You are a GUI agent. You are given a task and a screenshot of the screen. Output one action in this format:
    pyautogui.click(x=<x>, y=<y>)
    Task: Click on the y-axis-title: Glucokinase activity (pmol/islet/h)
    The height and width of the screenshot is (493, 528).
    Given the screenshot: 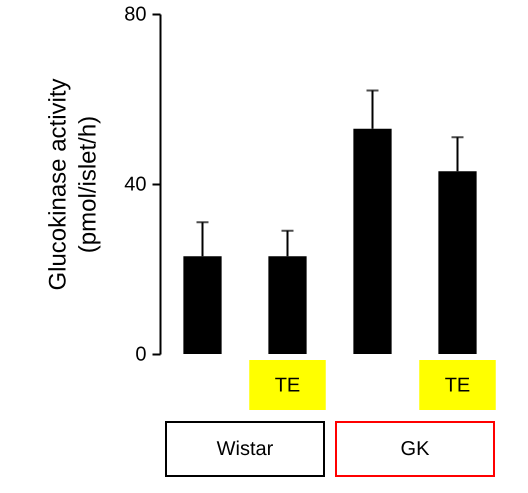 What is the action you would take?
    pyautogui.click(x=73, y=184)
    